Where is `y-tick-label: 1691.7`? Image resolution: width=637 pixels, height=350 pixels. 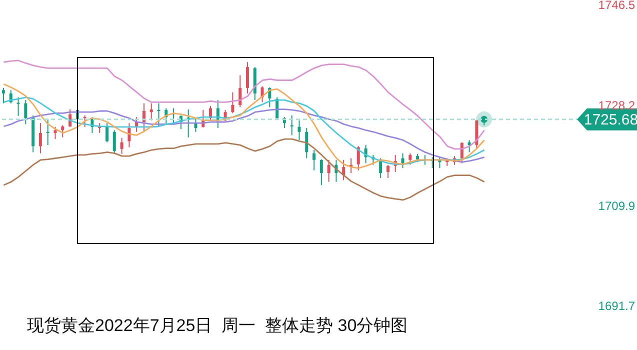
y-tick-label: 1691.7 is located at coordinates (617, 306).